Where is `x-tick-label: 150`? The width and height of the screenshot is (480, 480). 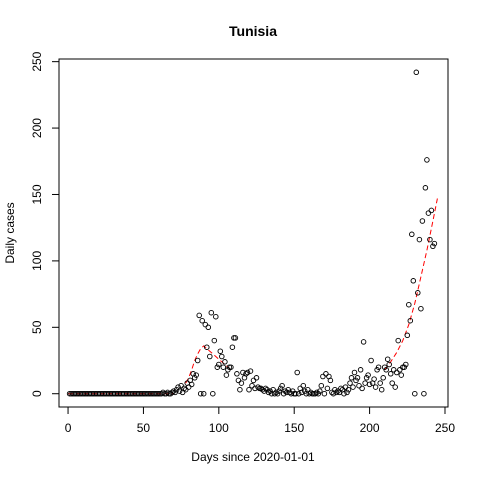
x-tick-label: 150 is located at coordinates (294, 428).